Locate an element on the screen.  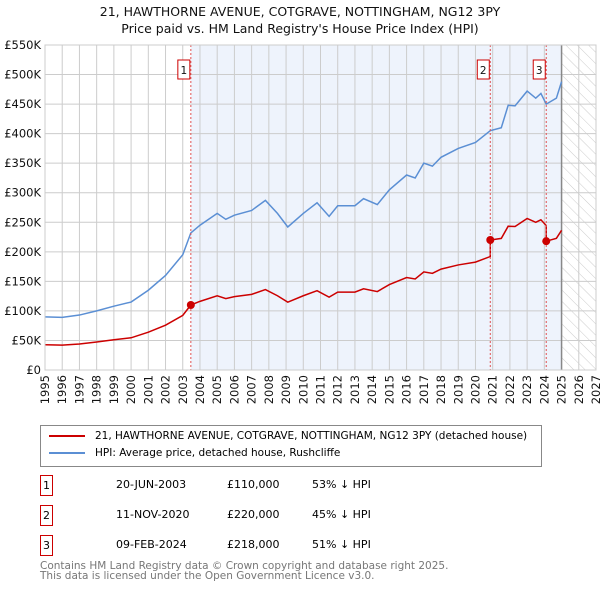
y-tick-label: £400K is located at coordinates (22, 134).